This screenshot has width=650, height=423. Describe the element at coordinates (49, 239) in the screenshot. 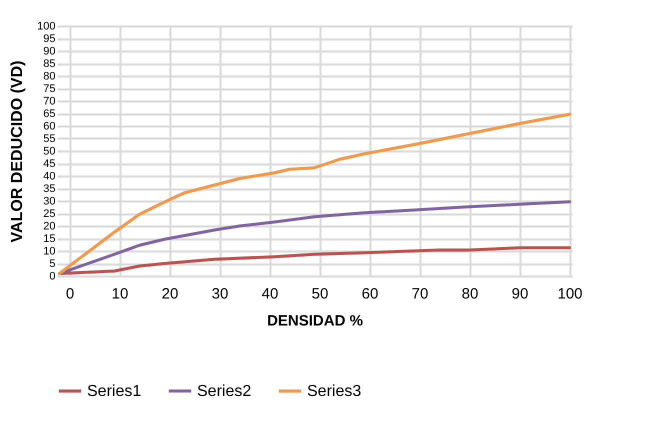

I see `y-tick-label: 15` at that location.